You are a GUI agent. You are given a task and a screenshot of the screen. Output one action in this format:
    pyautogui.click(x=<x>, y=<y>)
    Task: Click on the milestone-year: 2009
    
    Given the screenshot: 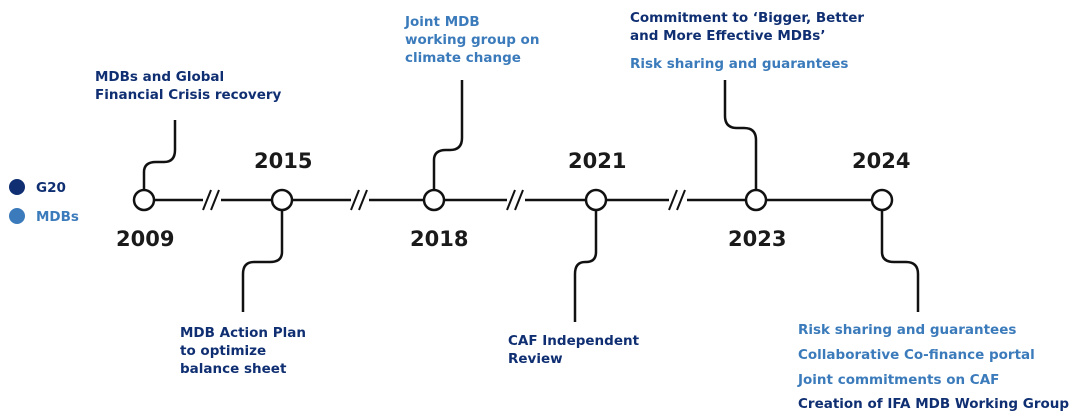 What is the action you would take?
    pyautogui.click(x=145, y=239)
    